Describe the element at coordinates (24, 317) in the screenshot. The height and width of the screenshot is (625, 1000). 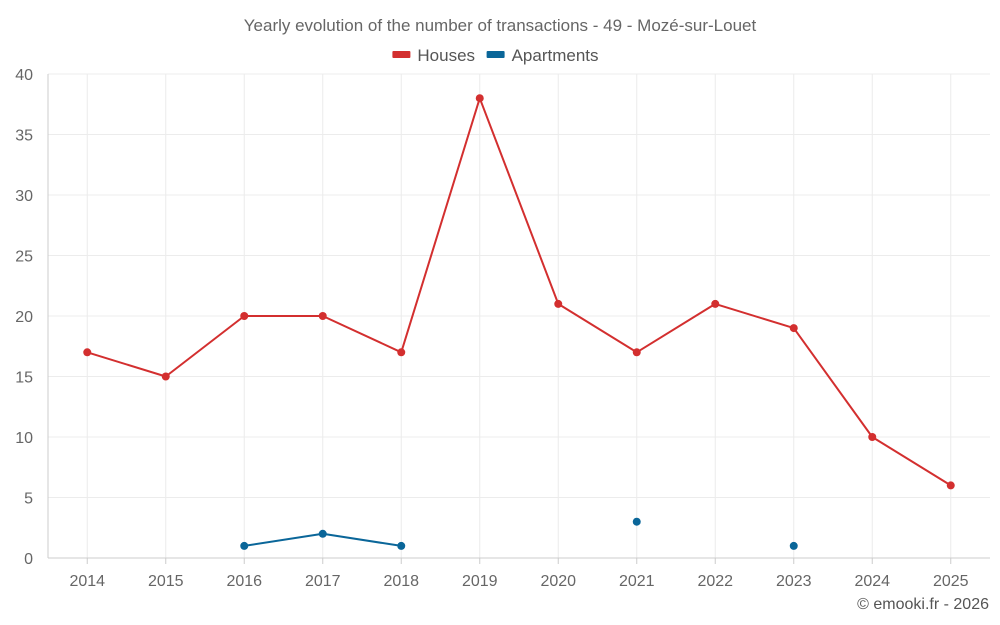
I see `y-tick-label: 20` at that location.